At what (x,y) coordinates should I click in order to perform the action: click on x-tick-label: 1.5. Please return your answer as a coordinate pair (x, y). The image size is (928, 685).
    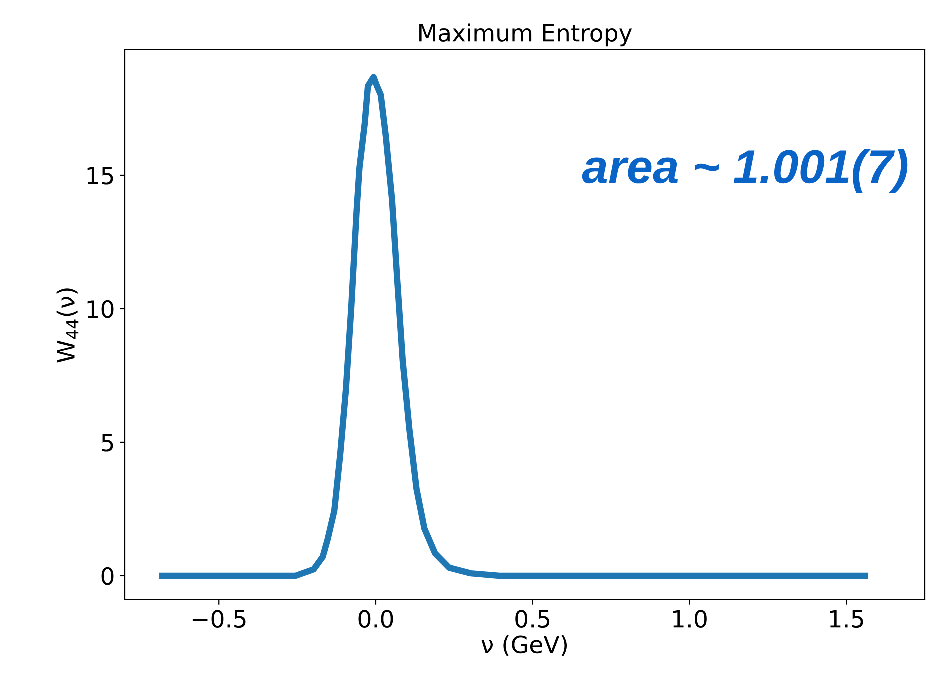
    Looking at the image, I should click on (847, 619).